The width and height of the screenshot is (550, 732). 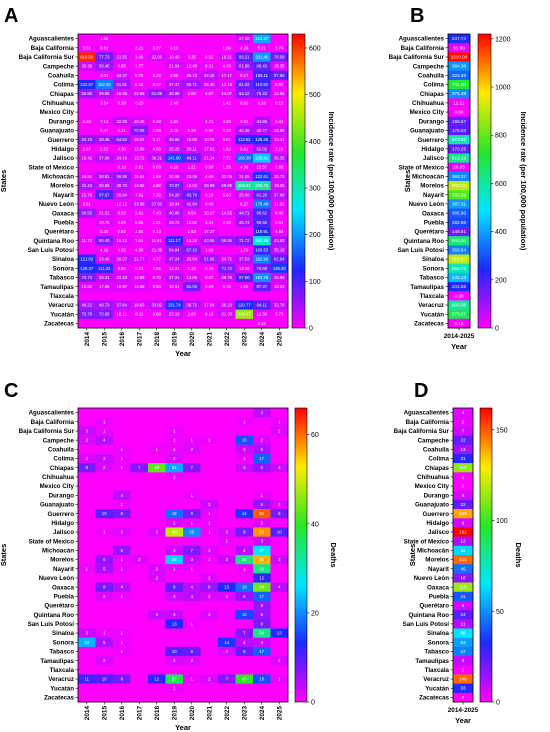 What do you see at coordinates (227, 158) in the screenshot?
I see `cell-value: 7.72` at bounding box center [227, 158].